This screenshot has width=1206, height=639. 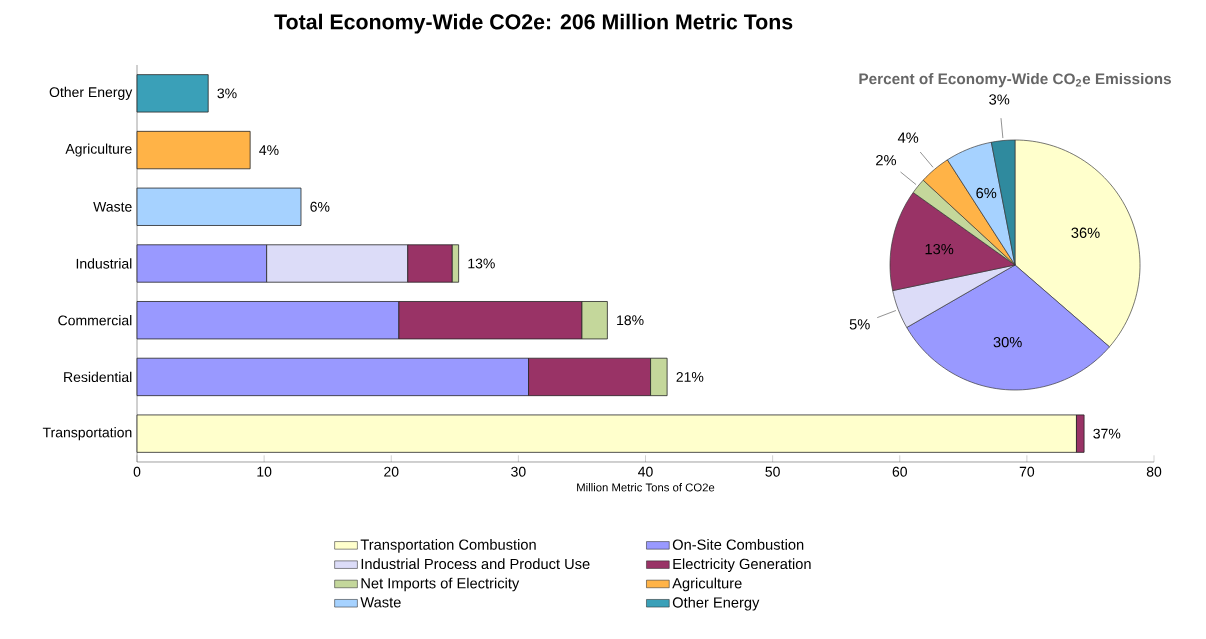 I want to click on legend-label: Industrial Process and Product Use, so click(x=475, y=564).